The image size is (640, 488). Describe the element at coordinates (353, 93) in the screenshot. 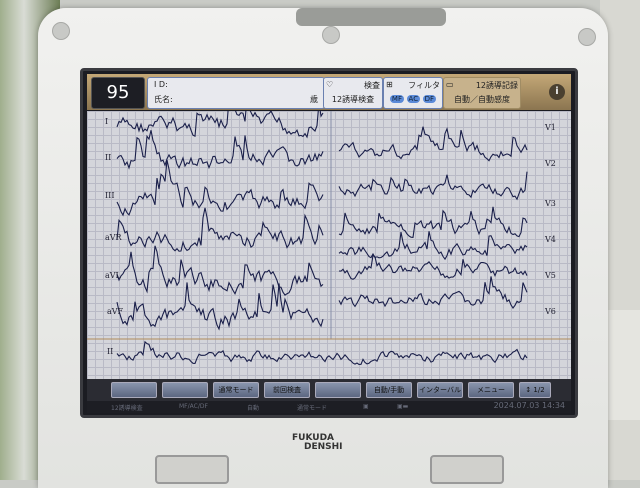

I see `exam-button: ♡ 検査 12誘導検査` at that location.